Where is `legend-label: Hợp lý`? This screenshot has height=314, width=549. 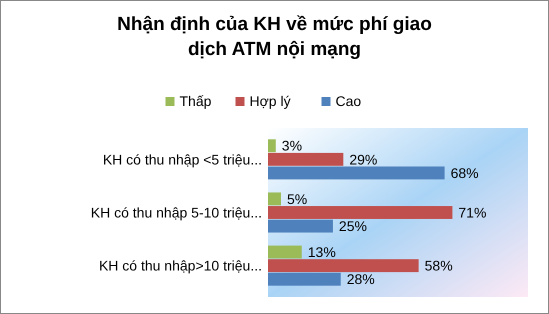
legend-label: Hợp lý is located at coordinates (270, 101).